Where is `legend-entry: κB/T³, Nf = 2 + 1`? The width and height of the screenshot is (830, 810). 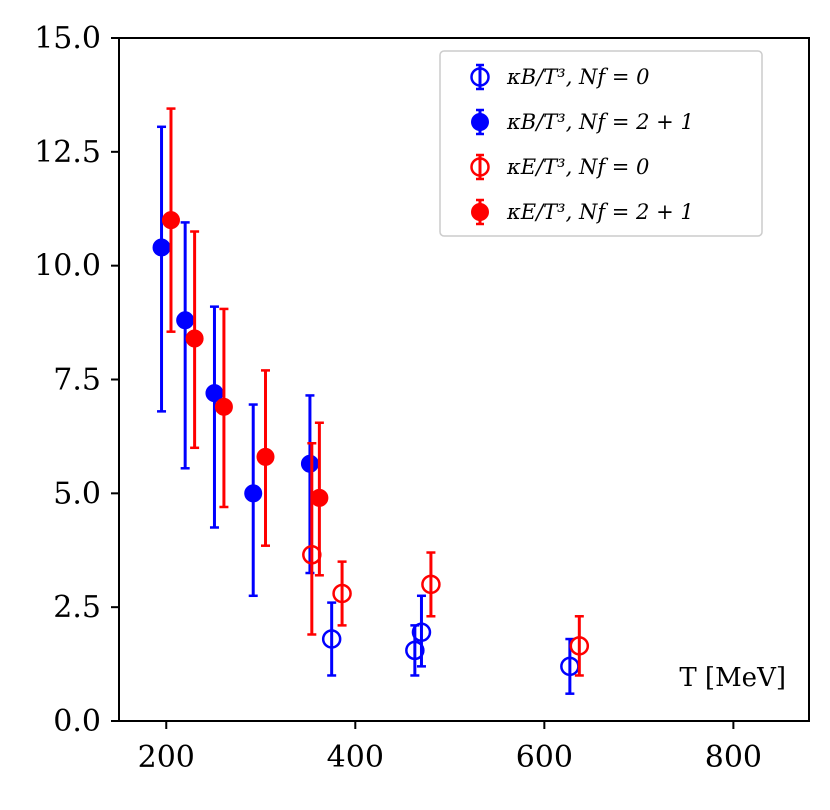 legend-entry: κB/T³, Nf = 2 + 1 is located at coordinates (582, 122).